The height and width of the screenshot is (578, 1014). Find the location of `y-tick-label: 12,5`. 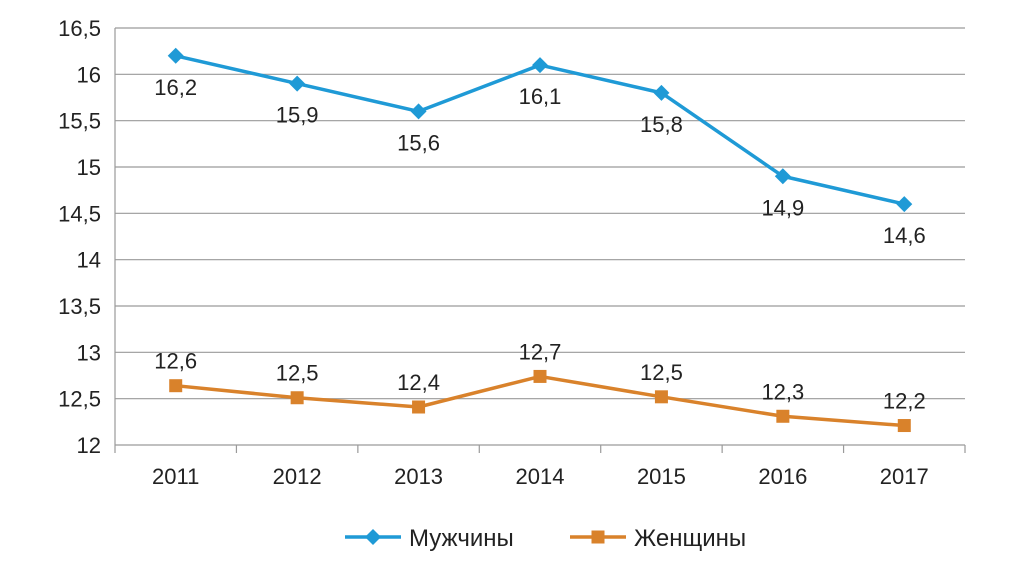

y-tick-label: 12,5 is located at coordinates (79, 399).